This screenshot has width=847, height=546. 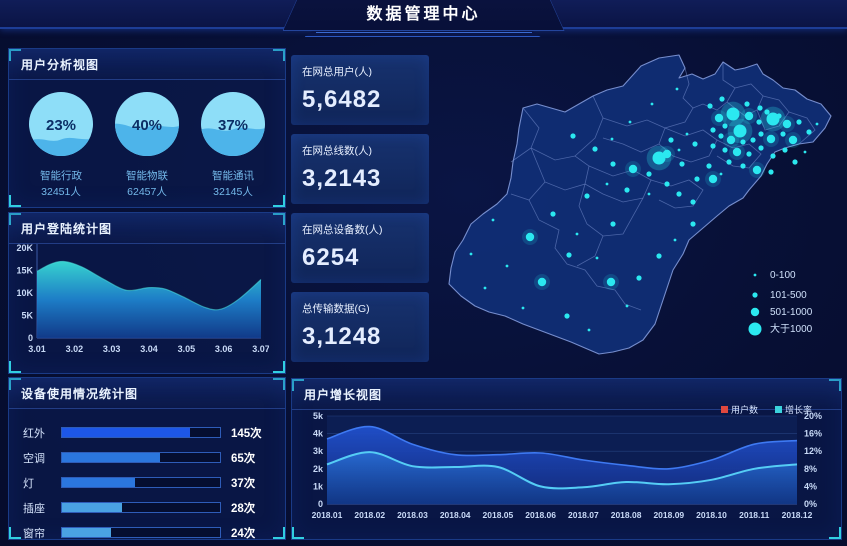 I want to click on axis-label: 20K, so click(x=24, y=248).